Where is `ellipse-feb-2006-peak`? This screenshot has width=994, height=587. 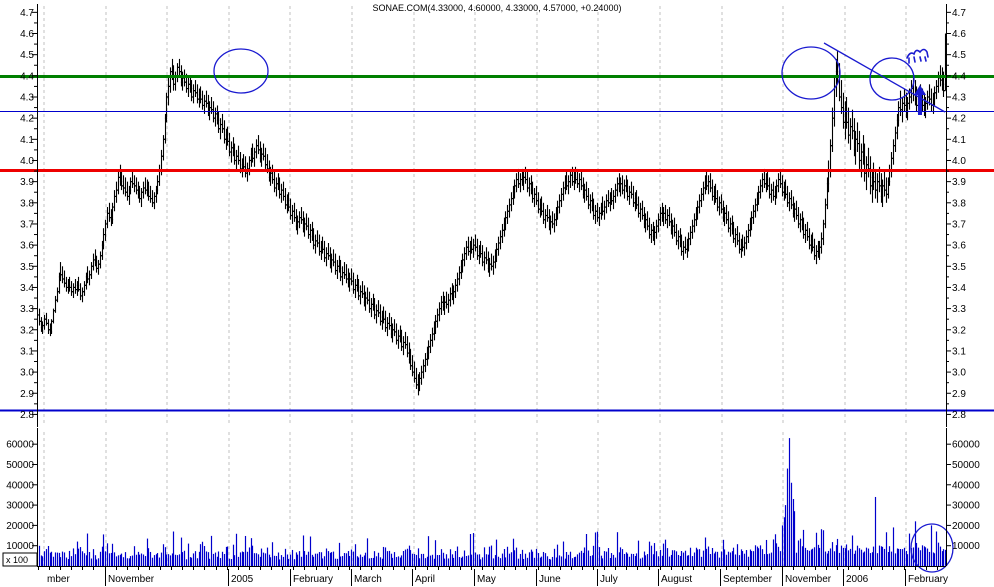
ellipse-feb-2006-peak is located at coordinates (811, 73).